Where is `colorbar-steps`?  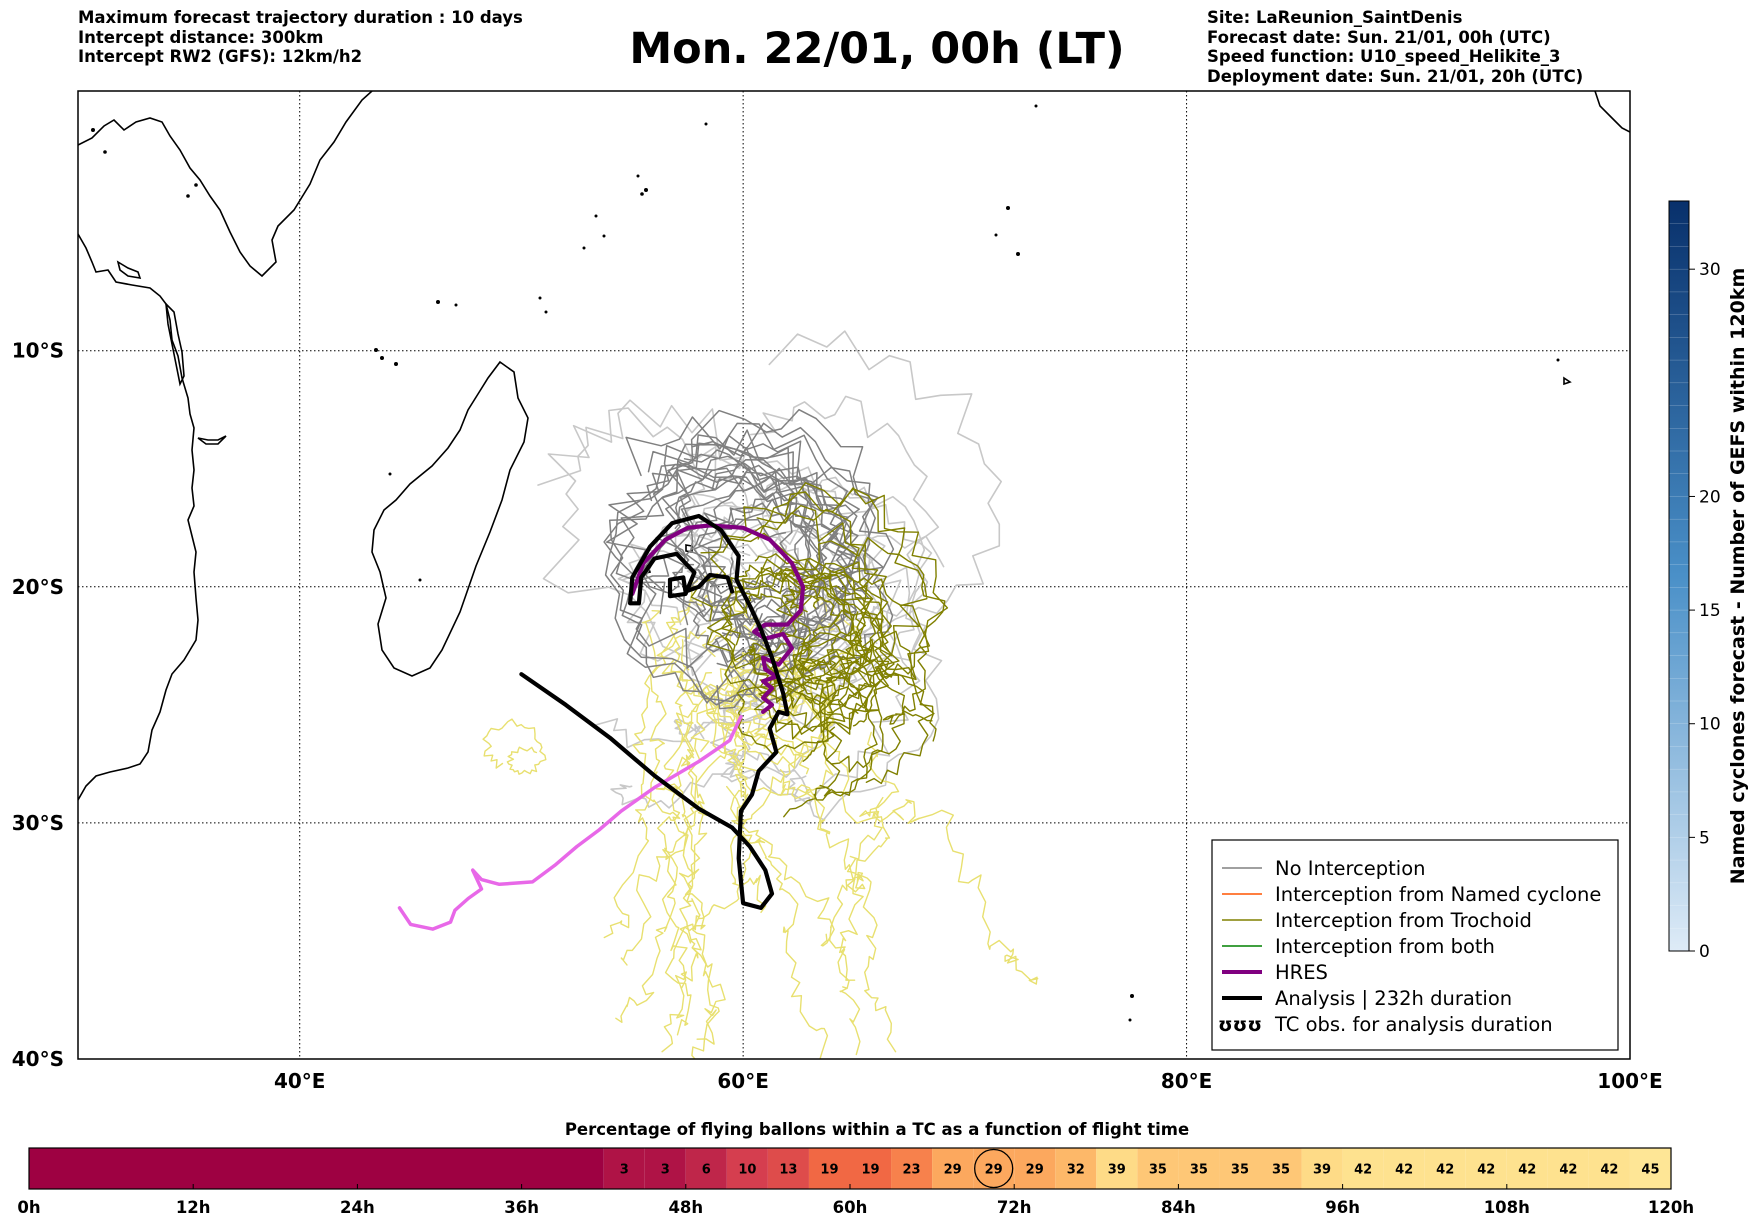 colorbar-steps is located at coordinates (1679, 576).